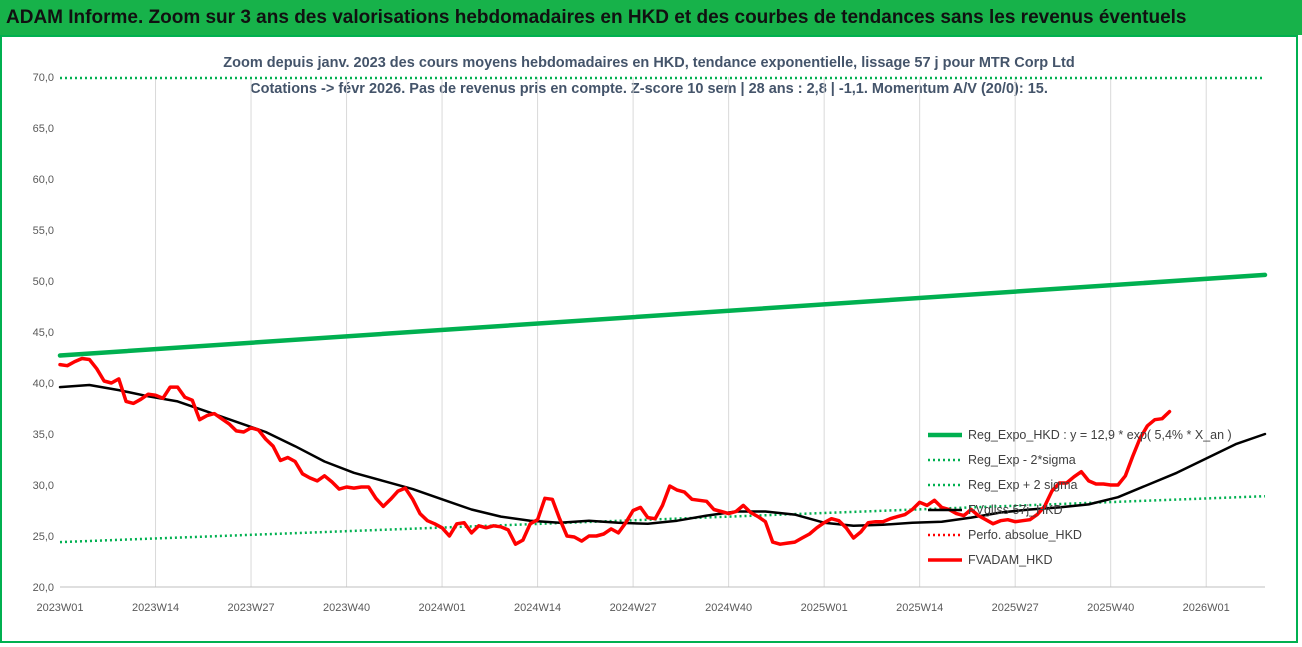 The width and height of the screenshot is (1302, 647). I want to click on y-tick-label: 55,0, so click(43, 231).